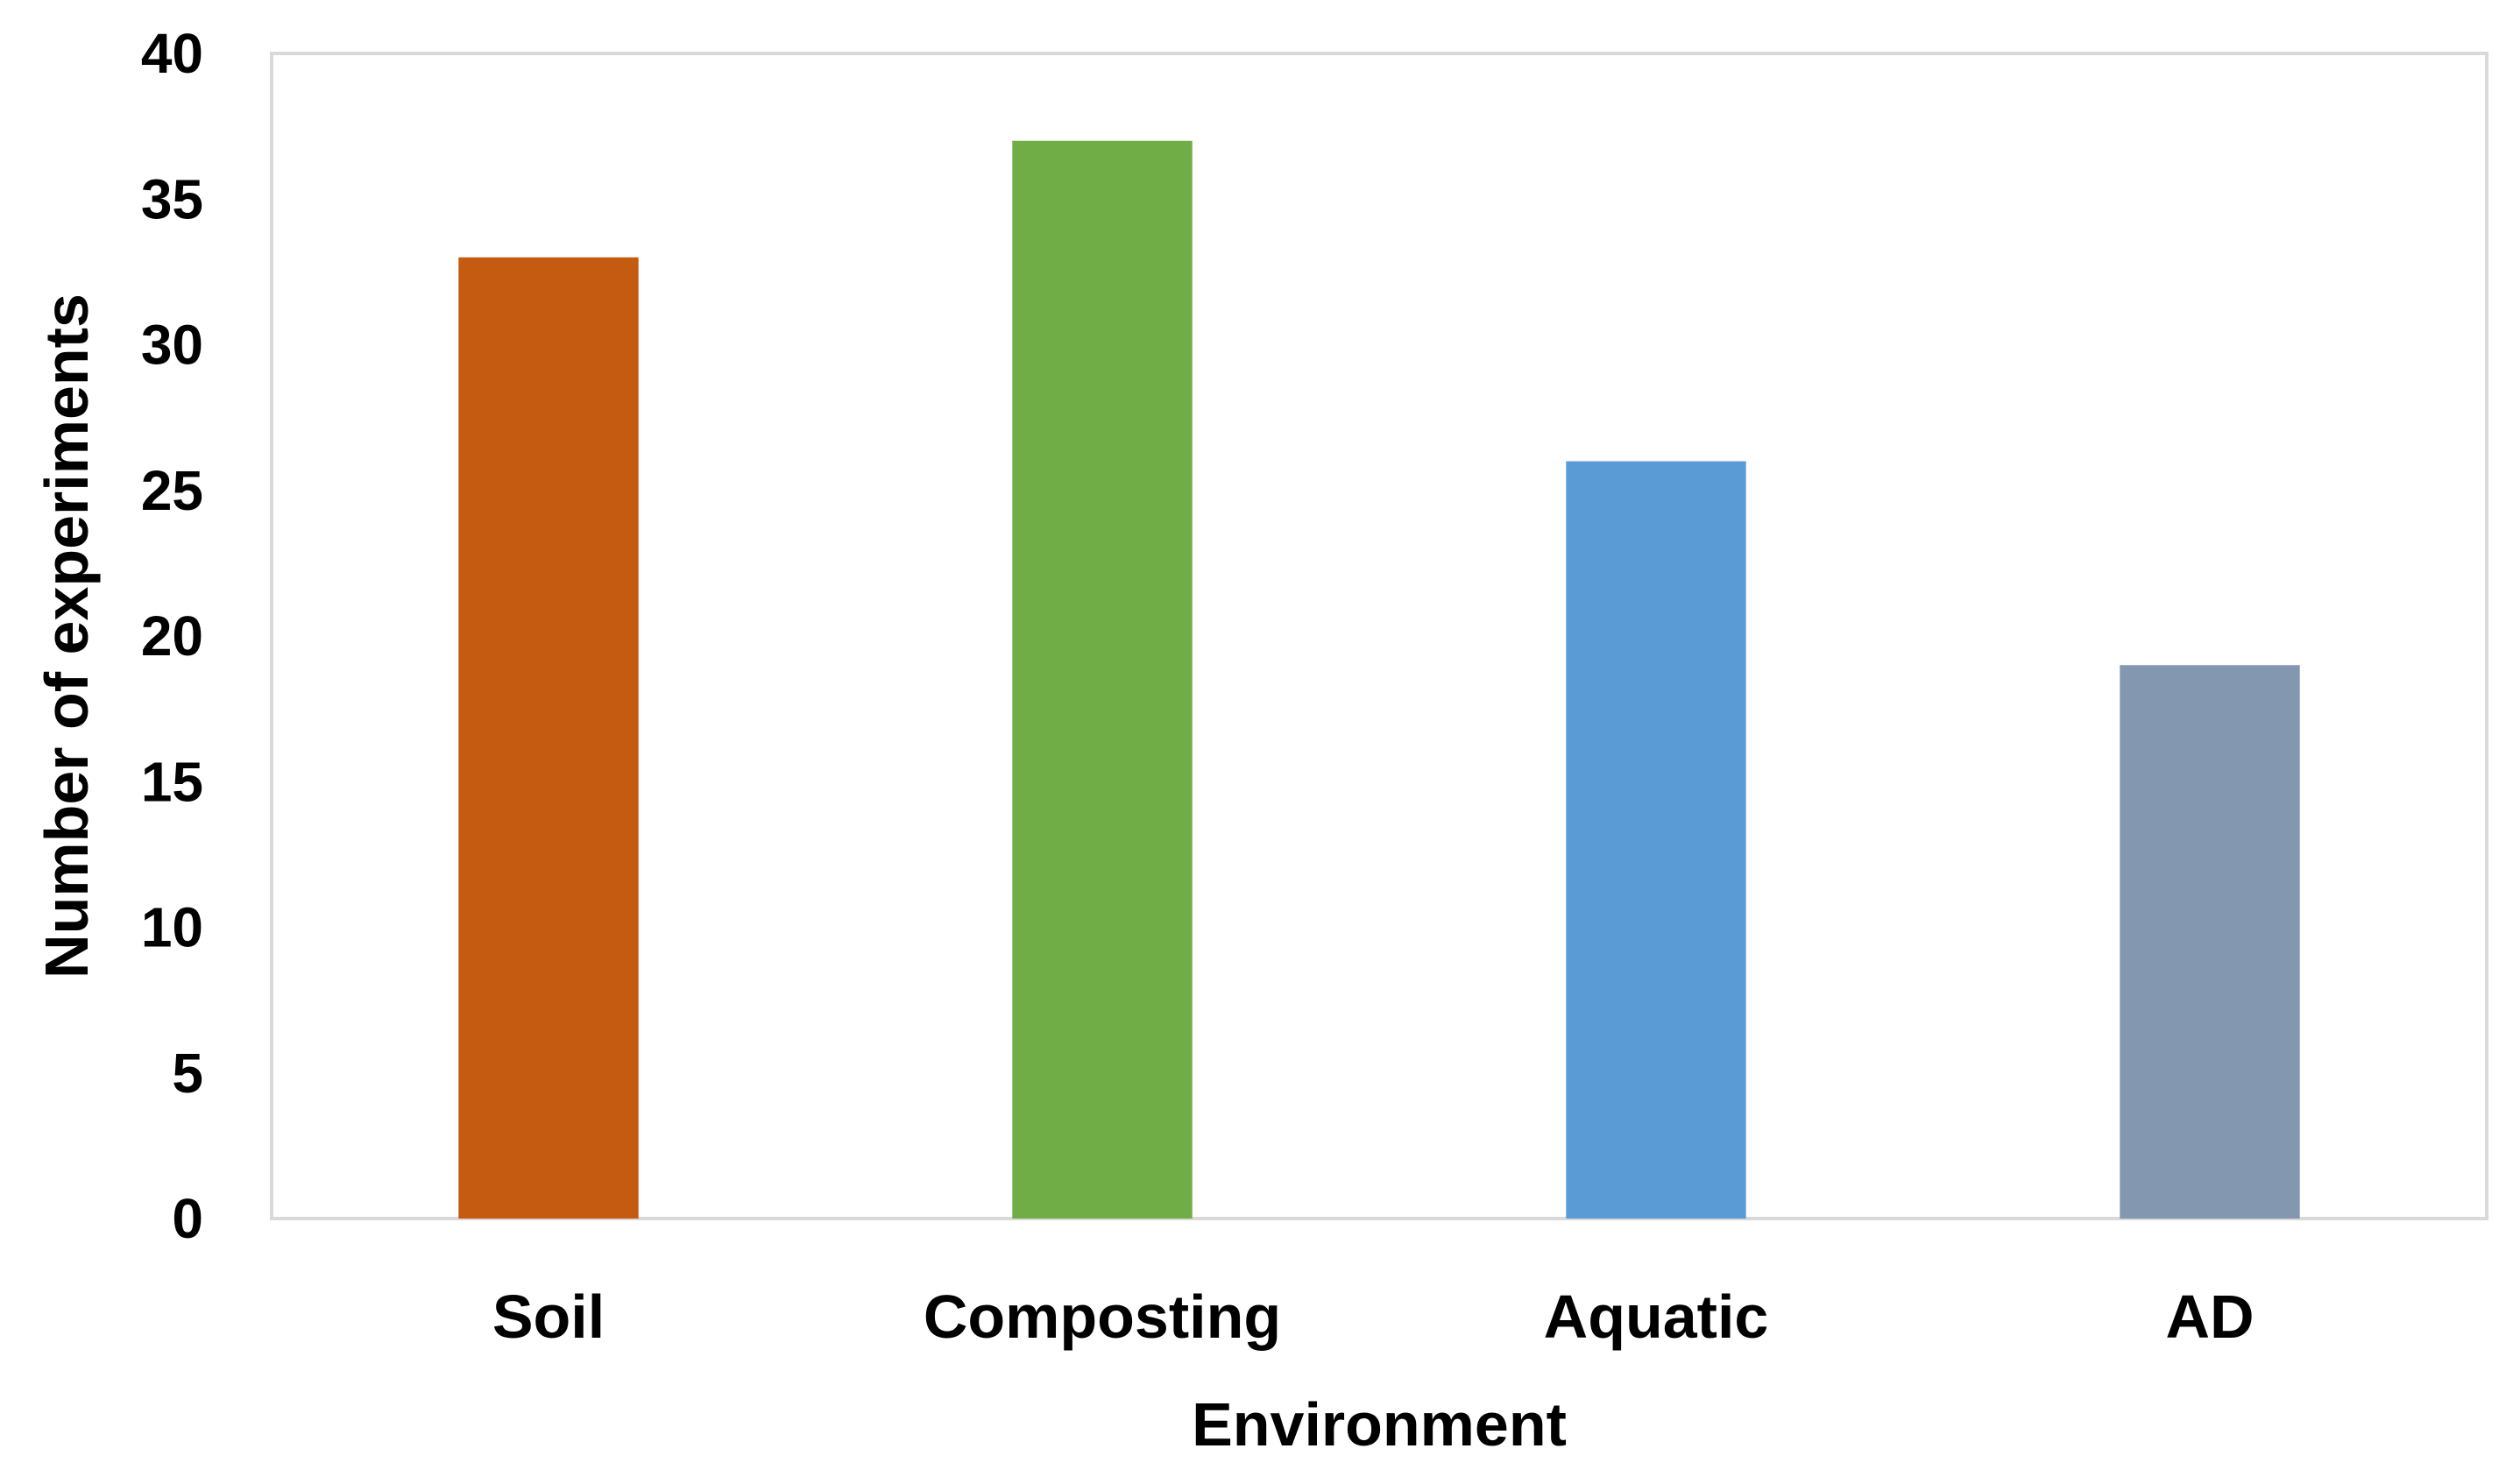 This screenshot has height=1484, width=2520. What do you see at coordinates (172, 490) in the screenshot?
I see `y-tick-label: 25` at bounding box center [172, 490].